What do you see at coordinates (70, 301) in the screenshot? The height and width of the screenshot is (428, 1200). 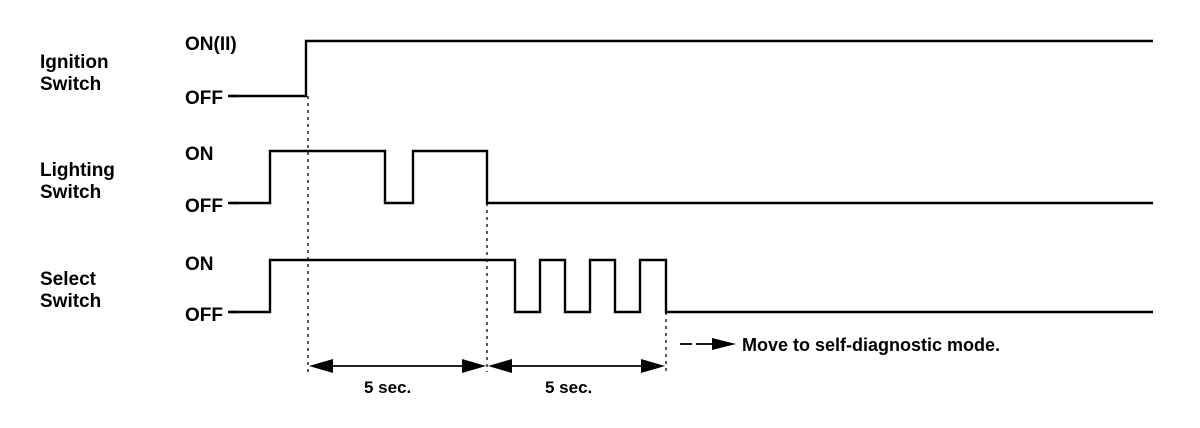 I see `select-switch-name-line2: Switch` at bounding box center [70, 301].